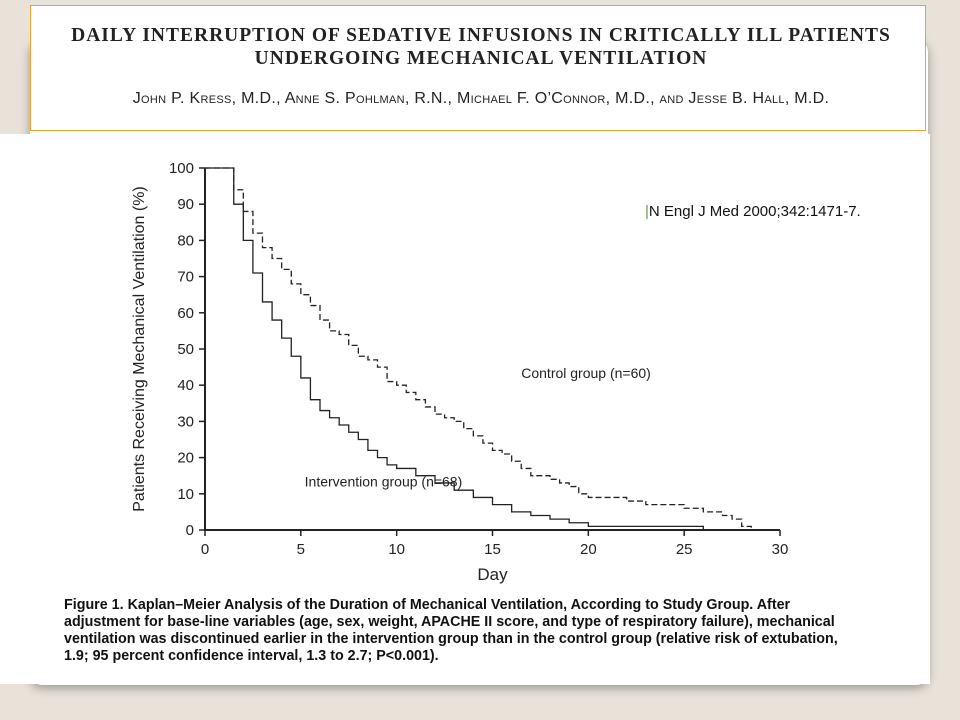  What do you see at coordinates (94, 605) in the screenshot?
I see `caption-label: Figure 1.` at bounding box center [94, 605].